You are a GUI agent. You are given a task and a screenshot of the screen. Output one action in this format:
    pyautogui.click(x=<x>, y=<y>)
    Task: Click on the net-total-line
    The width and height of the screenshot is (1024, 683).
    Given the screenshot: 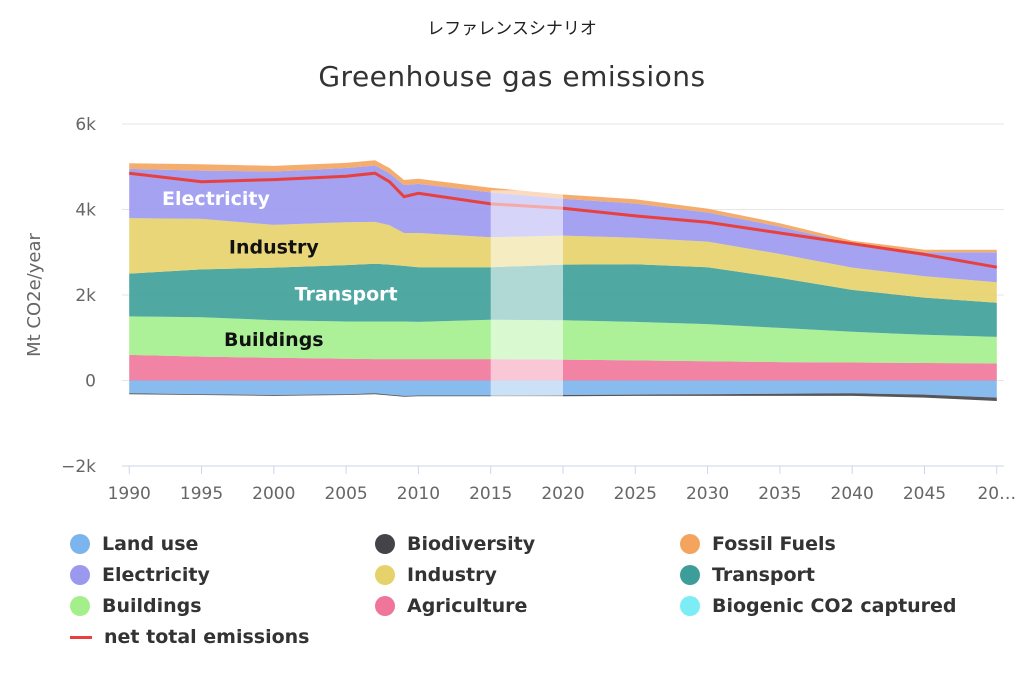 What is the action you would take?
    pyautogui.click(x=563, y=220)
    